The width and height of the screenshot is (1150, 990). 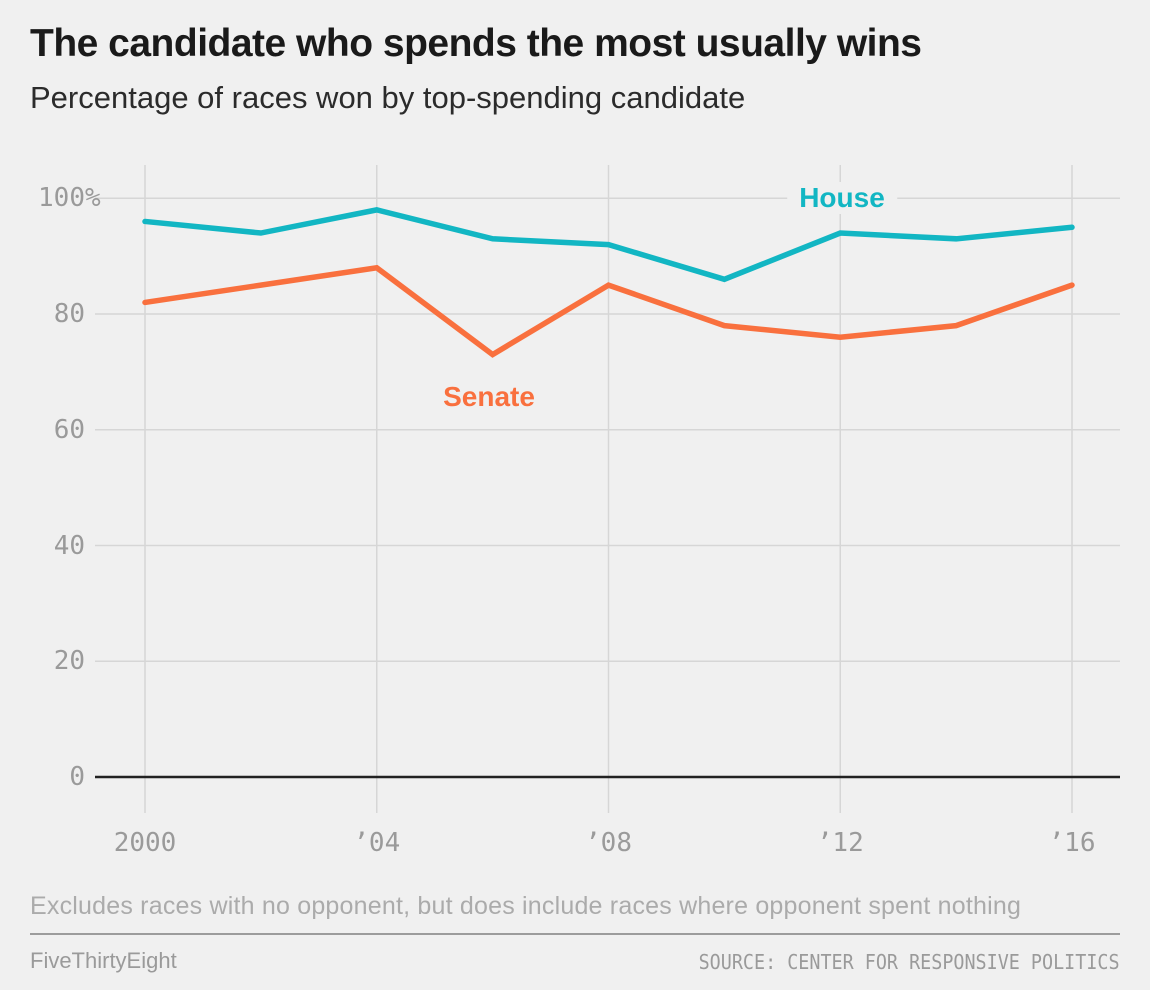 What do you see at coordinates (103, 960) in the screenshot?
I see `fivethirtyeight-credit: FiveThirtyEight` at bounding box center [103, 960].